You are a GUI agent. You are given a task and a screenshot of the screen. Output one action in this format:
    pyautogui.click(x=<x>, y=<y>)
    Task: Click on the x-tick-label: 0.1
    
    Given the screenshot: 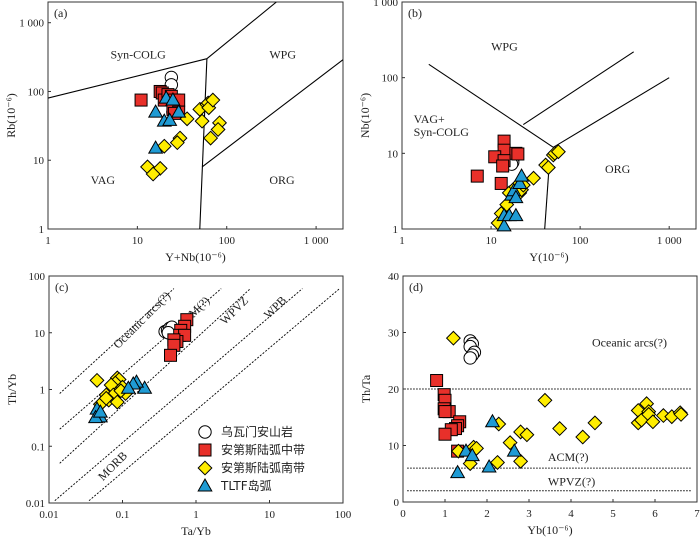 What is the action you would take?
    pyautogui.click(x=123, y=515)
    